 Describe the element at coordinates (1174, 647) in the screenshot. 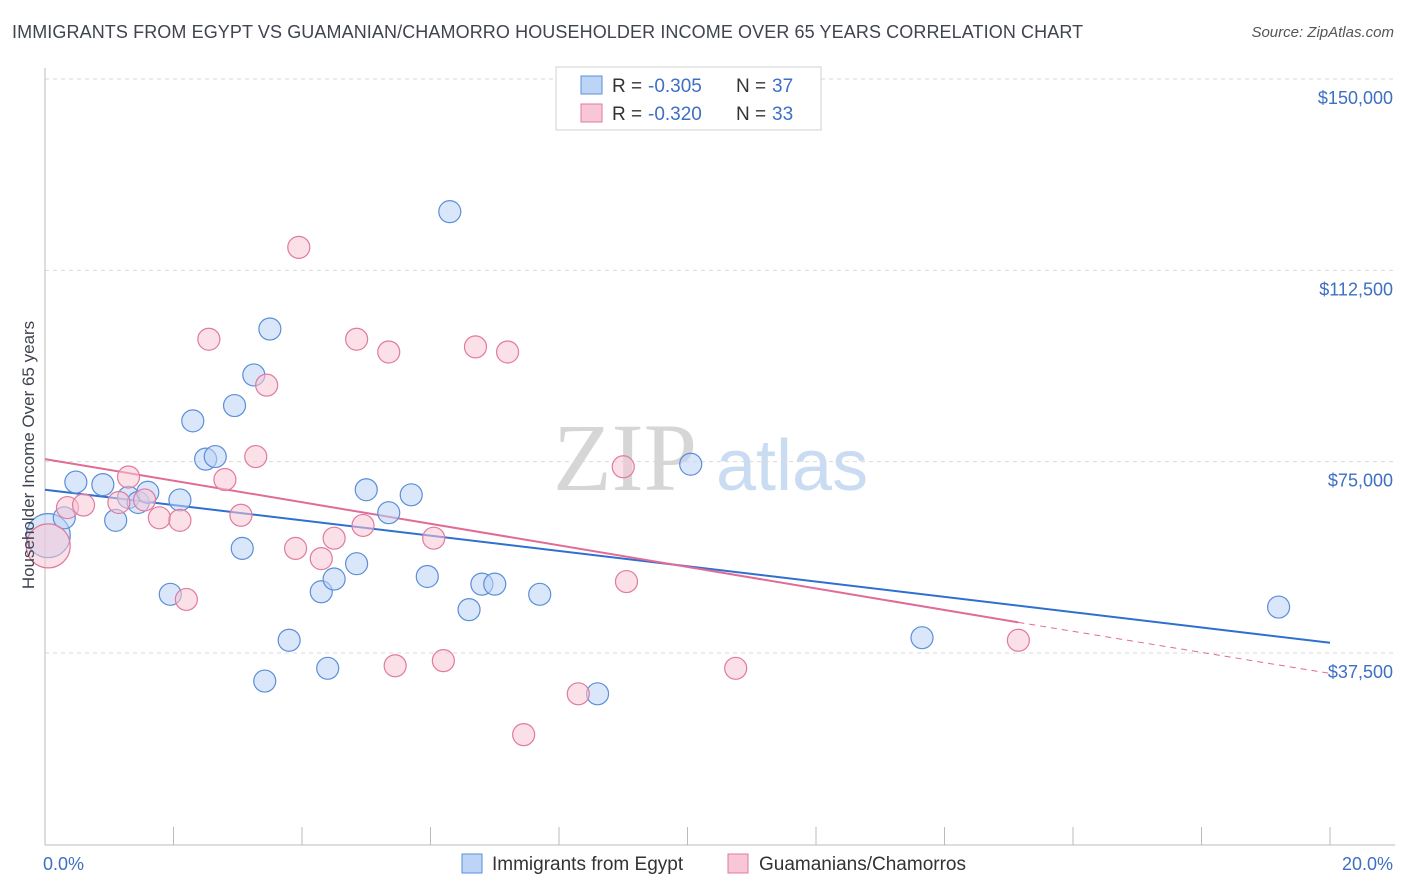

I see `trend-extension-pink` at that location.